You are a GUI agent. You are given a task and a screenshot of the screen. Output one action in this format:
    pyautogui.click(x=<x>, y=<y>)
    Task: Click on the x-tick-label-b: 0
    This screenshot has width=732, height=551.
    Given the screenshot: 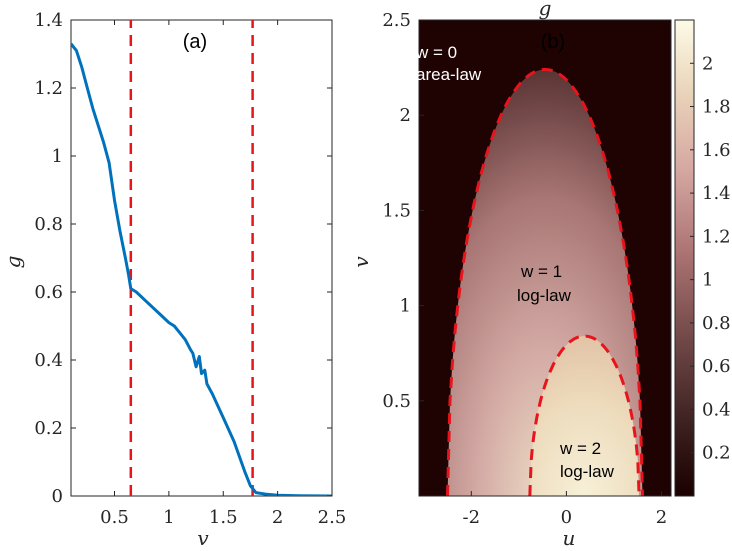 What is the action you would take?
    pyautogui.click(x=566, y=517)
    